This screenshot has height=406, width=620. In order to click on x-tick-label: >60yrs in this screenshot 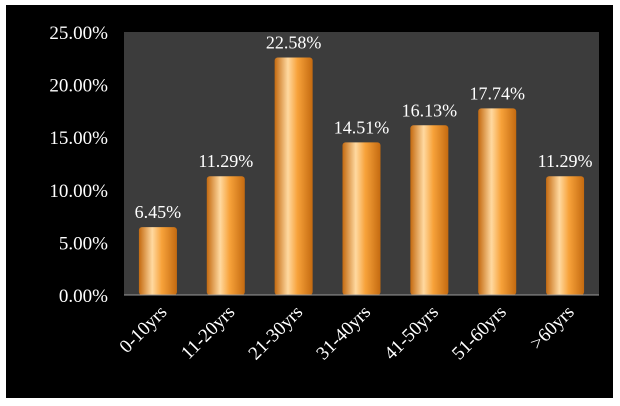, I will do `click(552, 328)`.